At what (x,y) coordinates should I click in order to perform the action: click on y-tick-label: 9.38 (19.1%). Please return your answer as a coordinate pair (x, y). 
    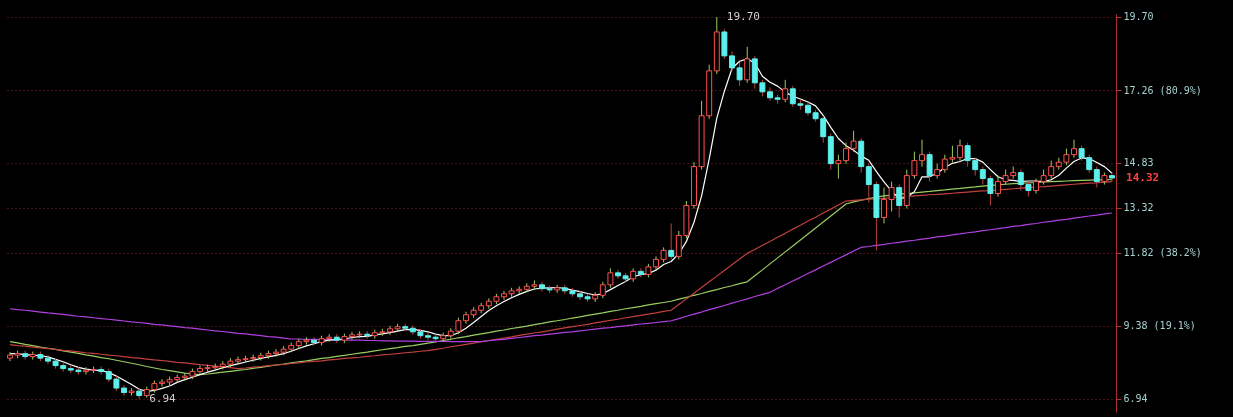
    Looking at the image, I should click on (1159, 326).